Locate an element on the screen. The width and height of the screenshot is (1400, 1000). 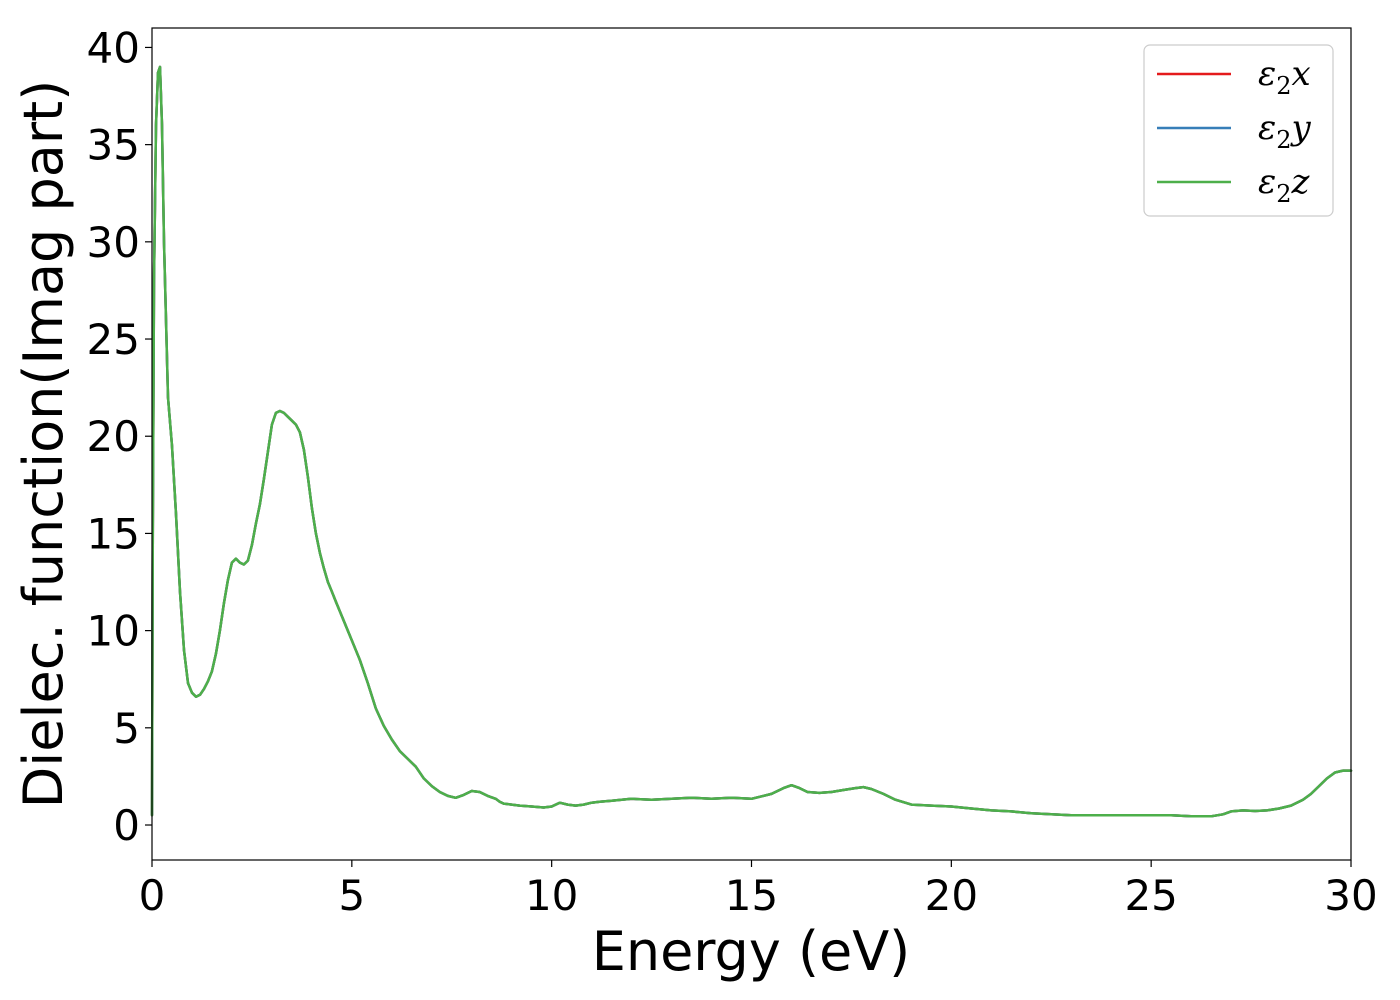
y-tick-label: 30 is located at coordinates (113, 242).